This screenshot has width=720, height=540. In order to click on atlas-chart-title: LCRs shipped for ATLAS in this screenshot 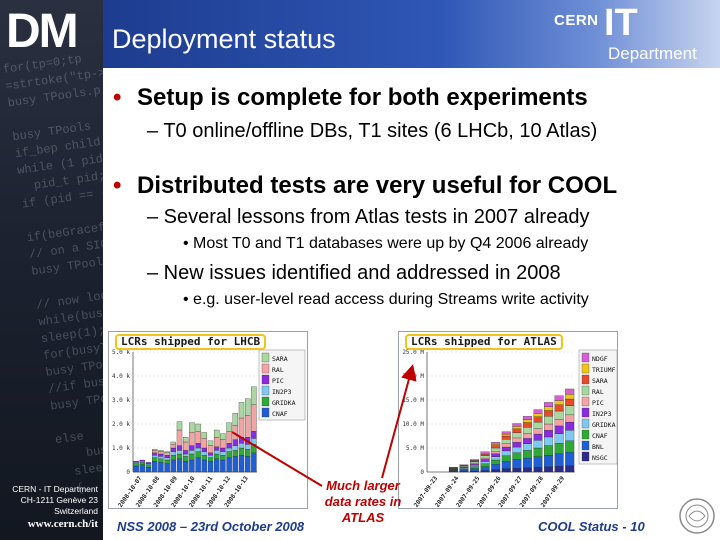, I will do `click(484, 342)`.